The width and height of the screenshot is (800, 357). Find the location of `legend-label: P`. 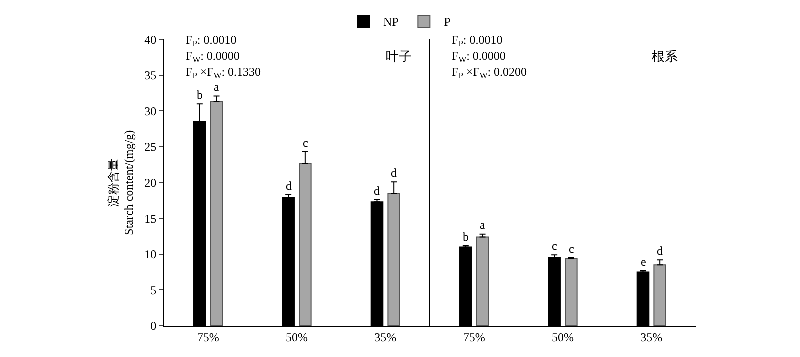

legend-label: P is located at coordinates (448, 22).